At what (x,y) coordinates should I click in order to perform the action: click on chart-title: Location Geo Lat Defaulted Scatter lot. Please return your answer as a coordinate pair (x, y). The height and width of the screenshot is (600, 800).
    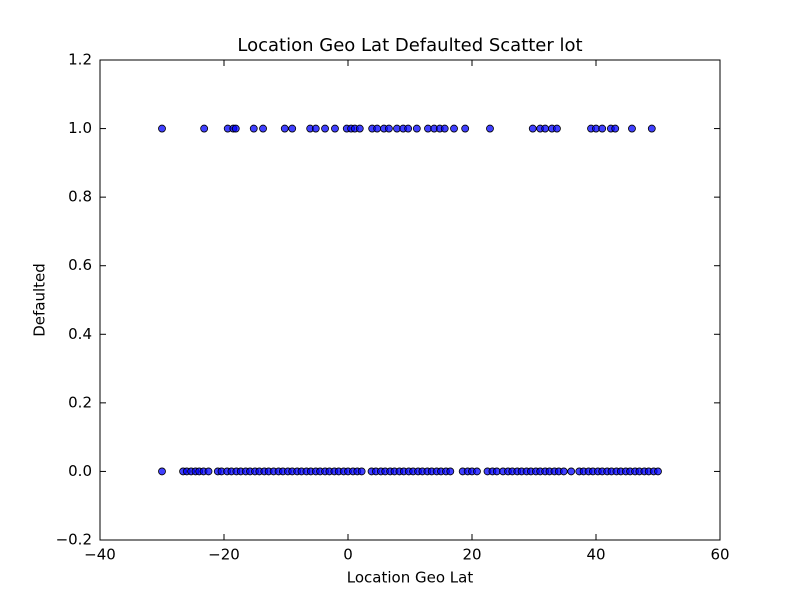
    Looking at the image, I should click on (409, 45).